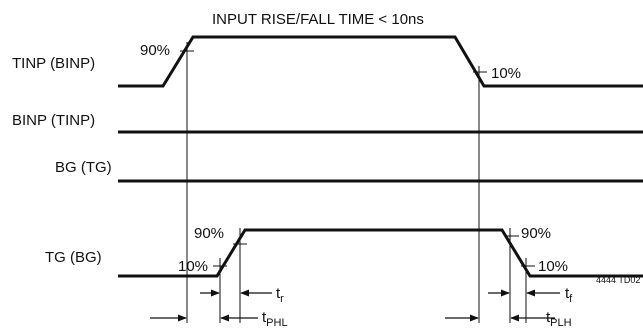 The image size is (643, 330). I want to click on level-label-output-10-fall: 10%, so click(553, 266).